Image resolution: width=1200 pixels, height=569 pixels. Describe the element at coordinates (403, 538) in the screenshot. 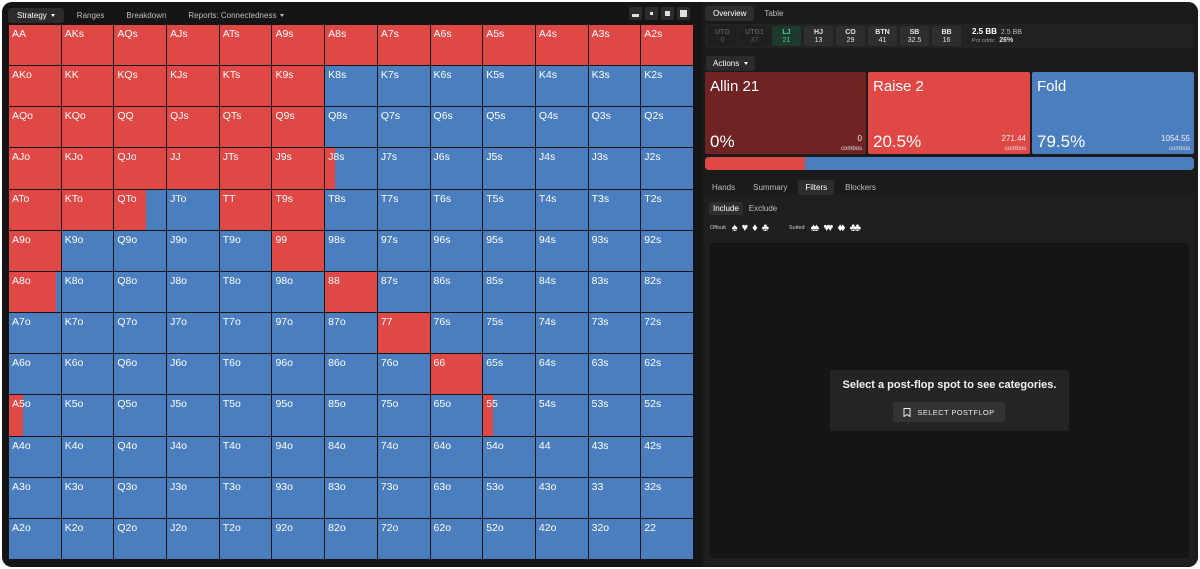

I see `hand-cell: 72o` at that location.